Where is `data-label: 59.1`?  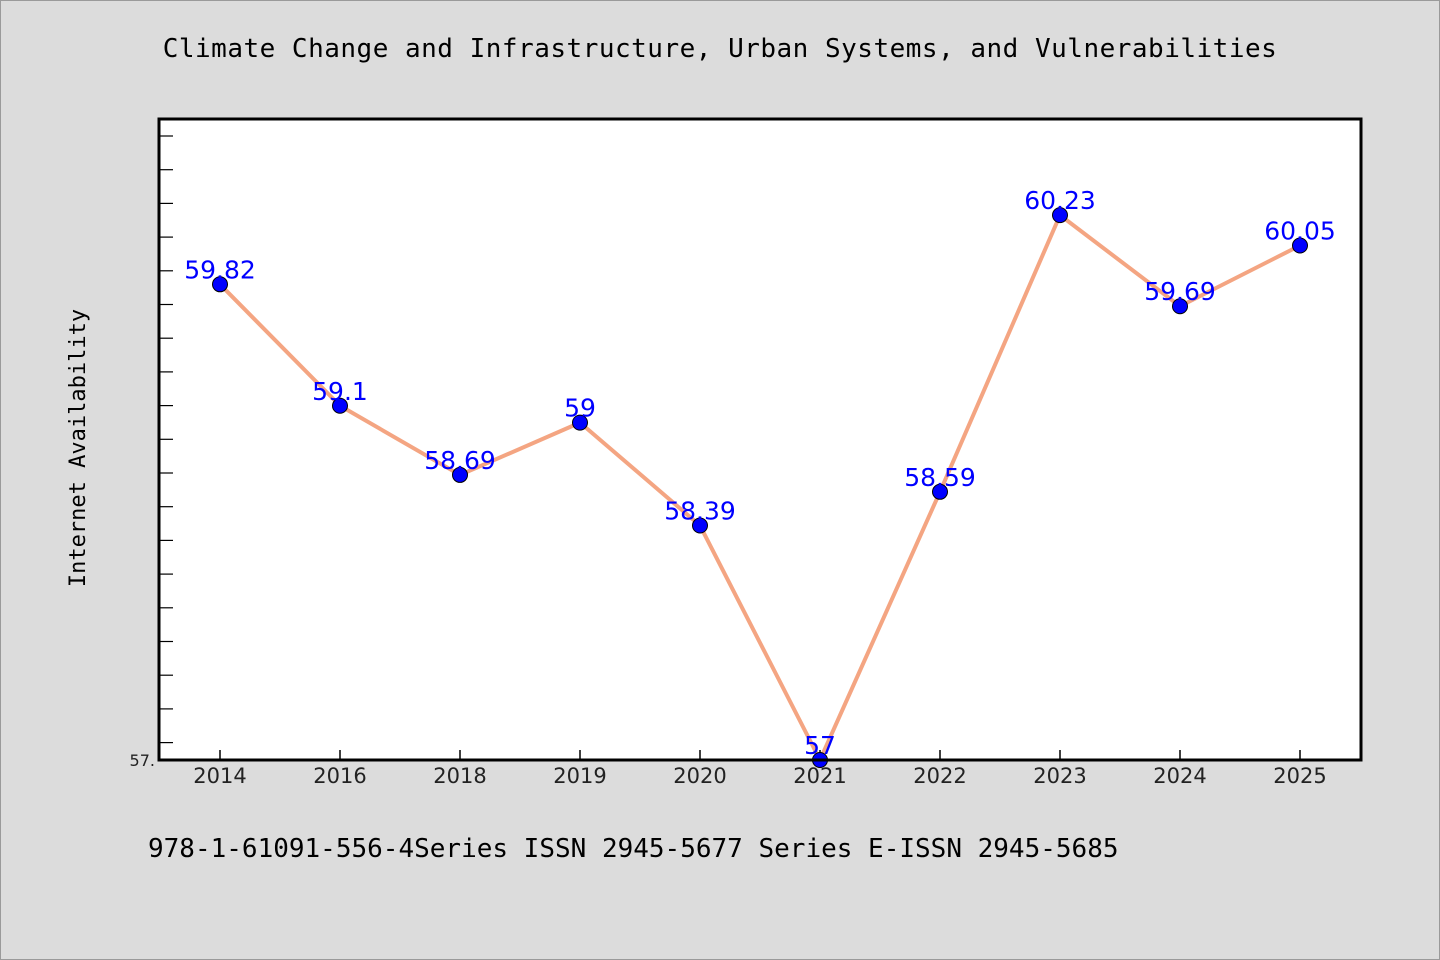 data-label: 59.1 is located at coordinates (340, 391).